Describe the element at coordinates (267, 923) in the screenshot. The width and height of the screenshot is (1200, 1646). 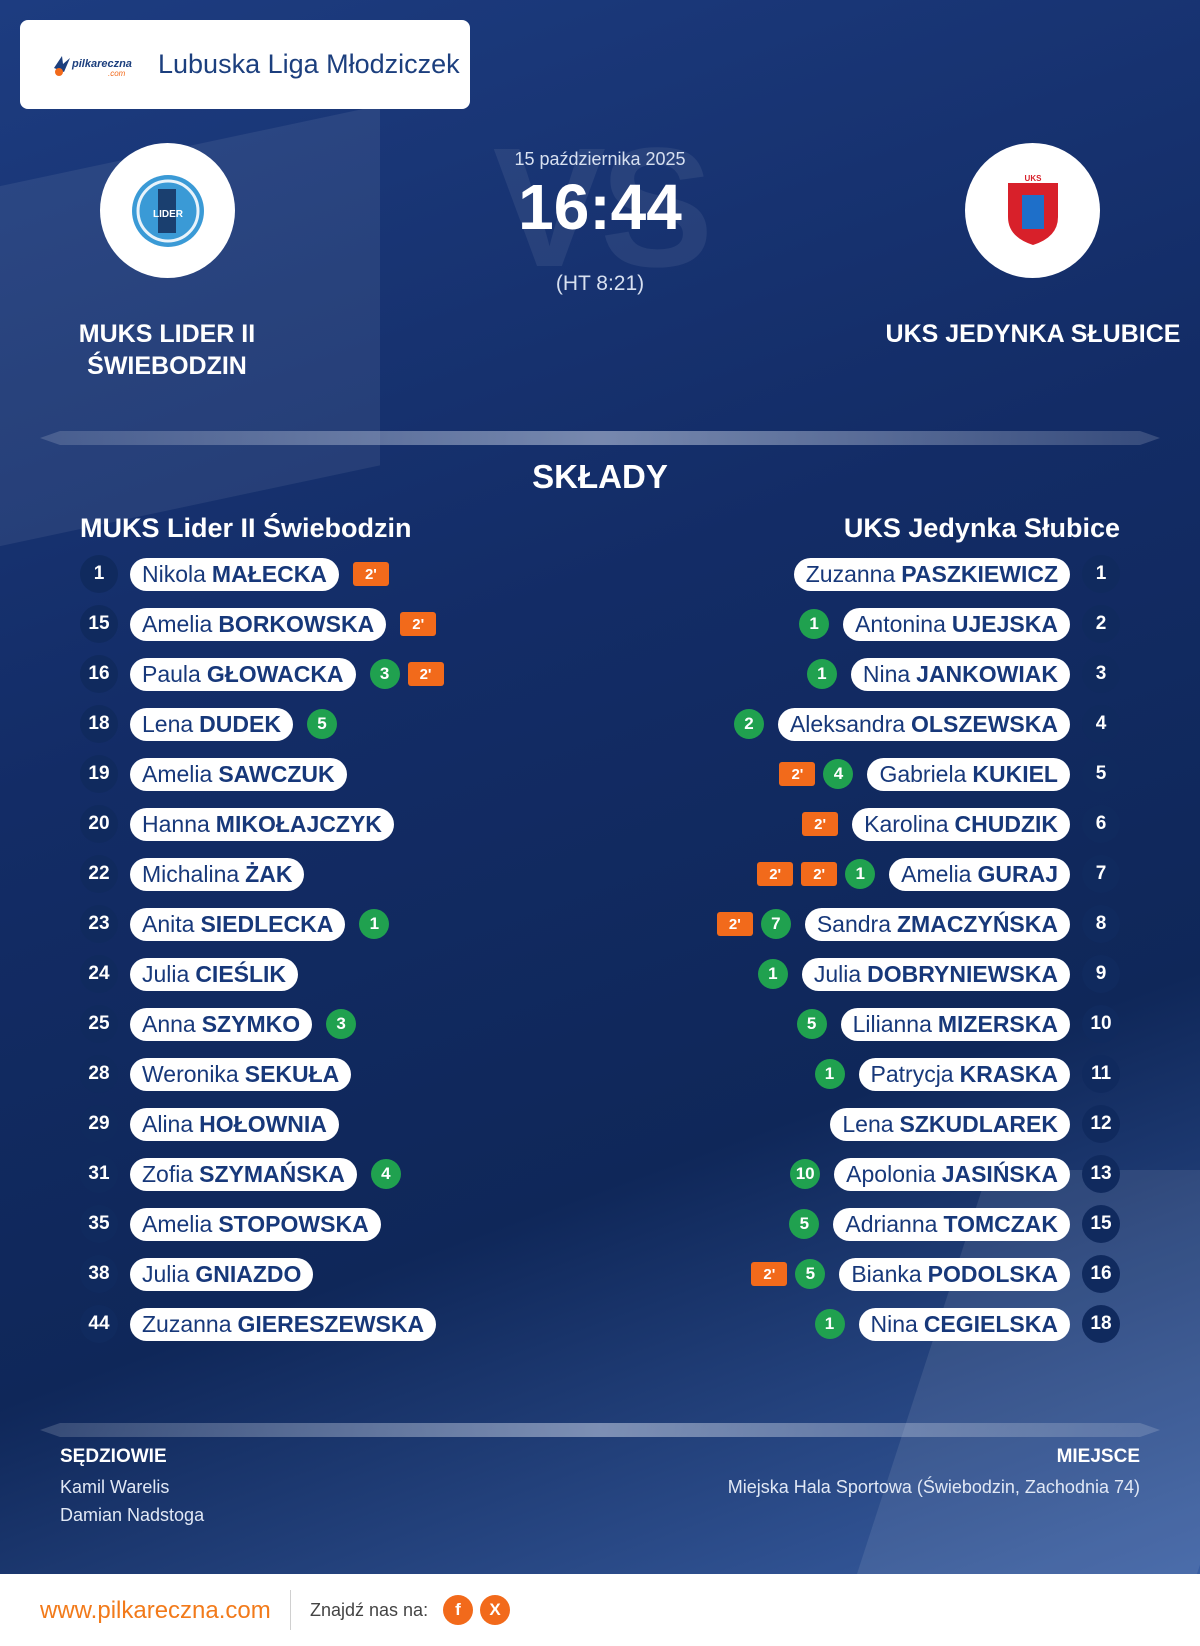
I see `player-last-name: SIEDLECKA` at that location.